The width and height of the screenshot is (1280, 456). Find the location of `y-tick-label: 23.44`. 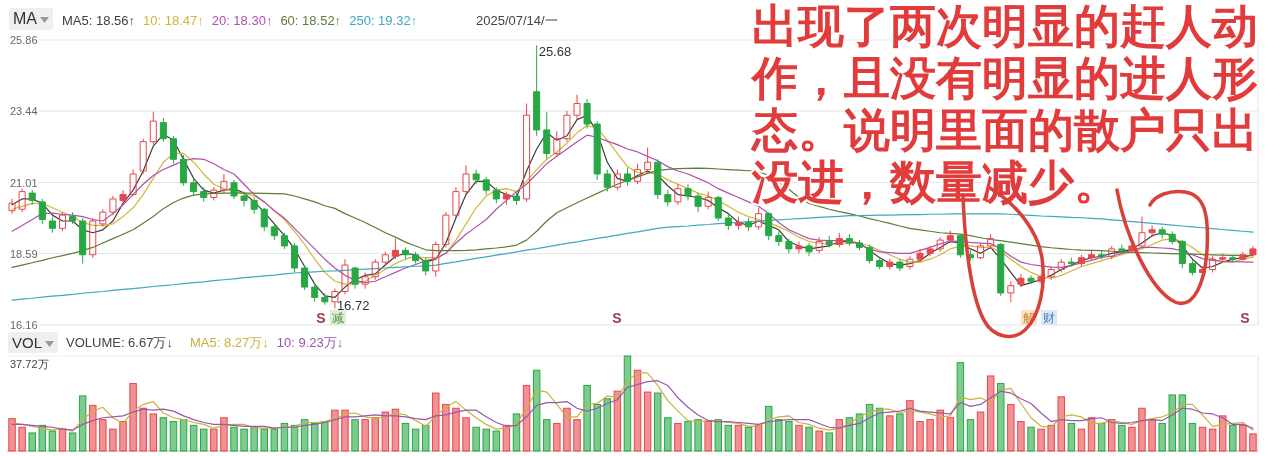

y-tick-label: 23.44 is located at coordinates (24, 111).